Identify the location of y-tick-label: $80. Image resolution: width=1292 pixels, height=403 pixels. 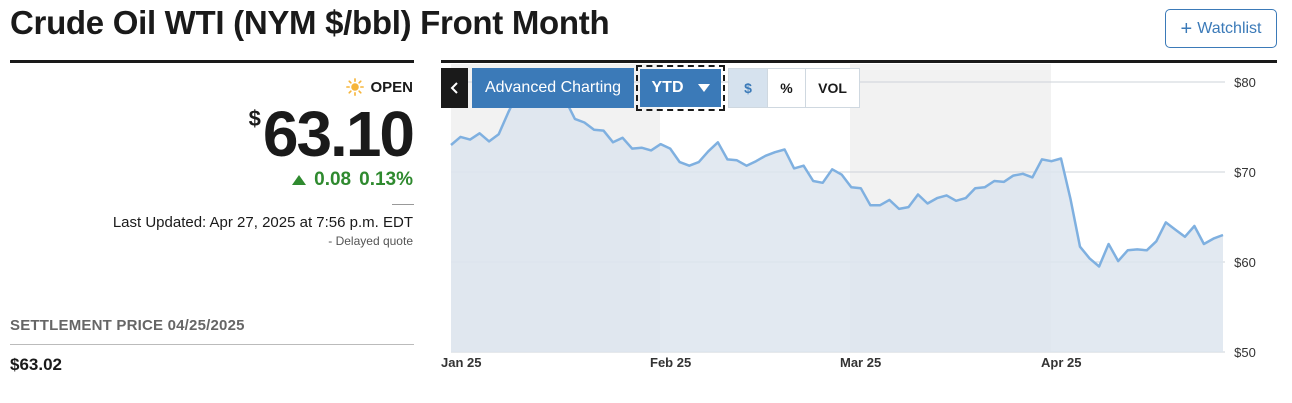
(1245, 82).